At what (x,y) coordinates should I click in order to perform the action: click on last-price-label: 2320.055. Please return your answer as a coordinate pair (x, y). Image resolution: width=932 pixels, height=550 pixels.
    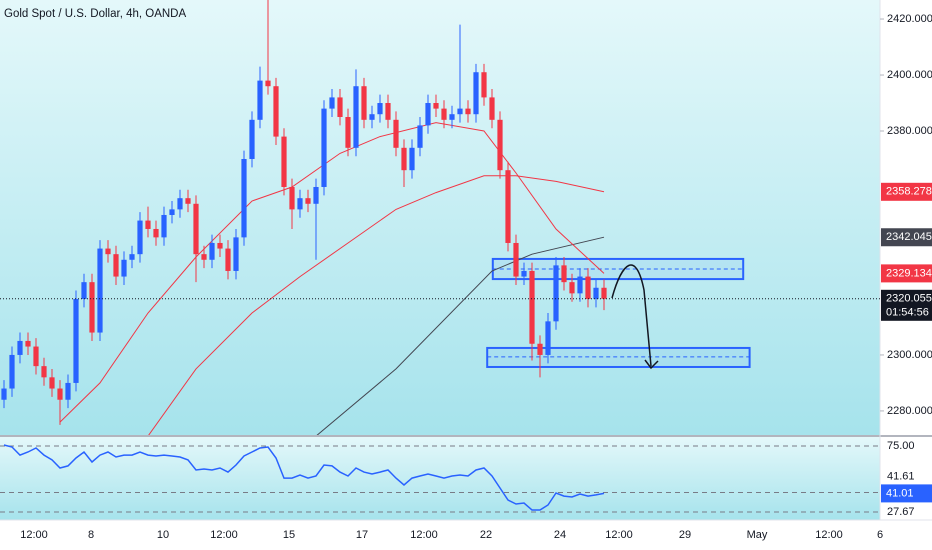
    Looking at the image, I should click on (909, 299).